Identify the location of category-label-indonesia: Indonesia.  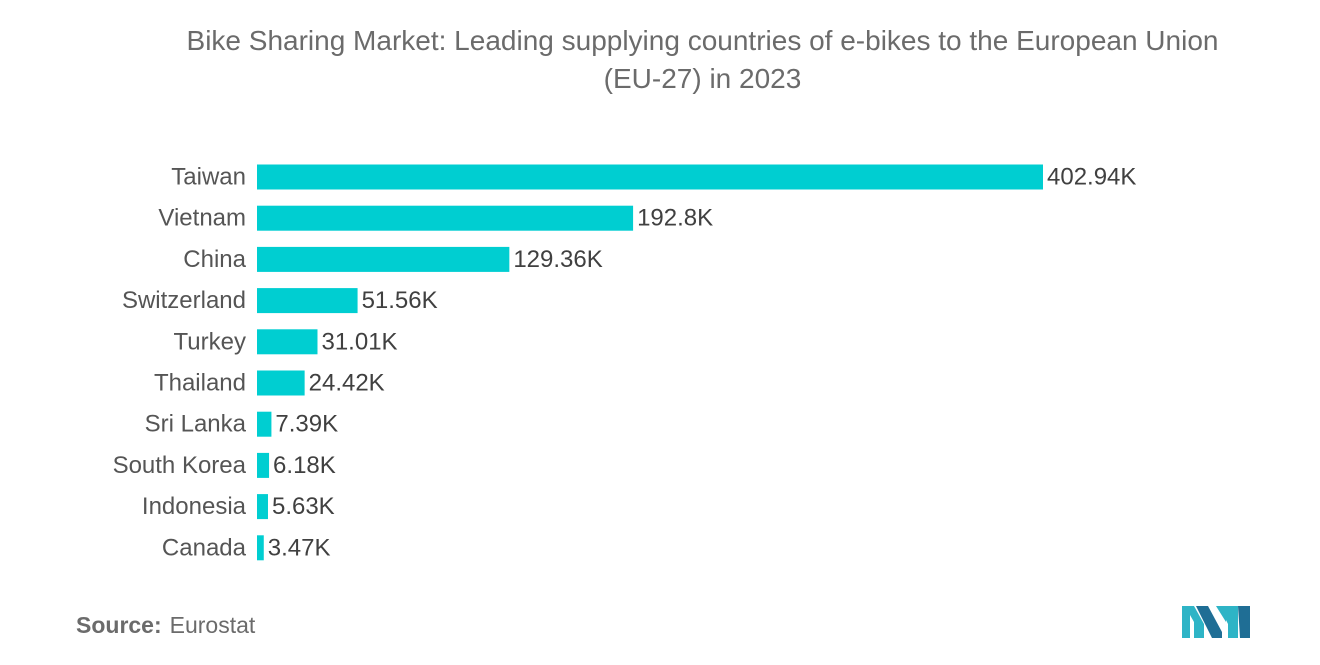
(194, 506).